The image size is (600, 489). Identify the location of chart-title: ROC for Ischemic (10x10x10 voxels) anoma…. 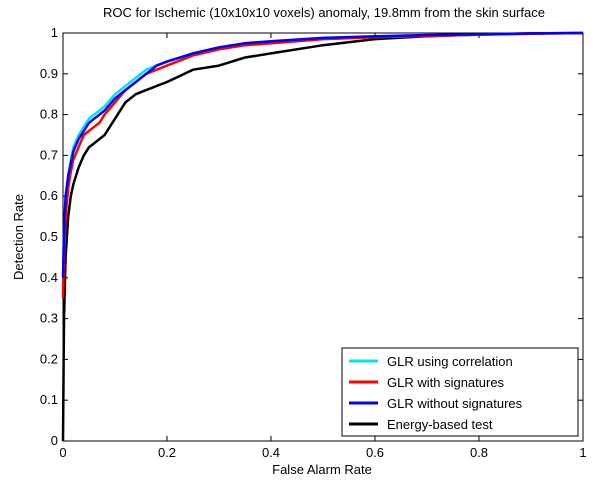
(324, 12).